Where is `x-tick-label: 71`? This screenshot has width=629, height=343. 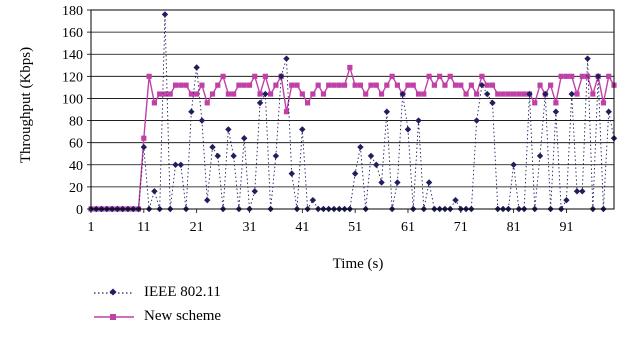
x-tick-label: 71 is located at coordinates (461, 227).